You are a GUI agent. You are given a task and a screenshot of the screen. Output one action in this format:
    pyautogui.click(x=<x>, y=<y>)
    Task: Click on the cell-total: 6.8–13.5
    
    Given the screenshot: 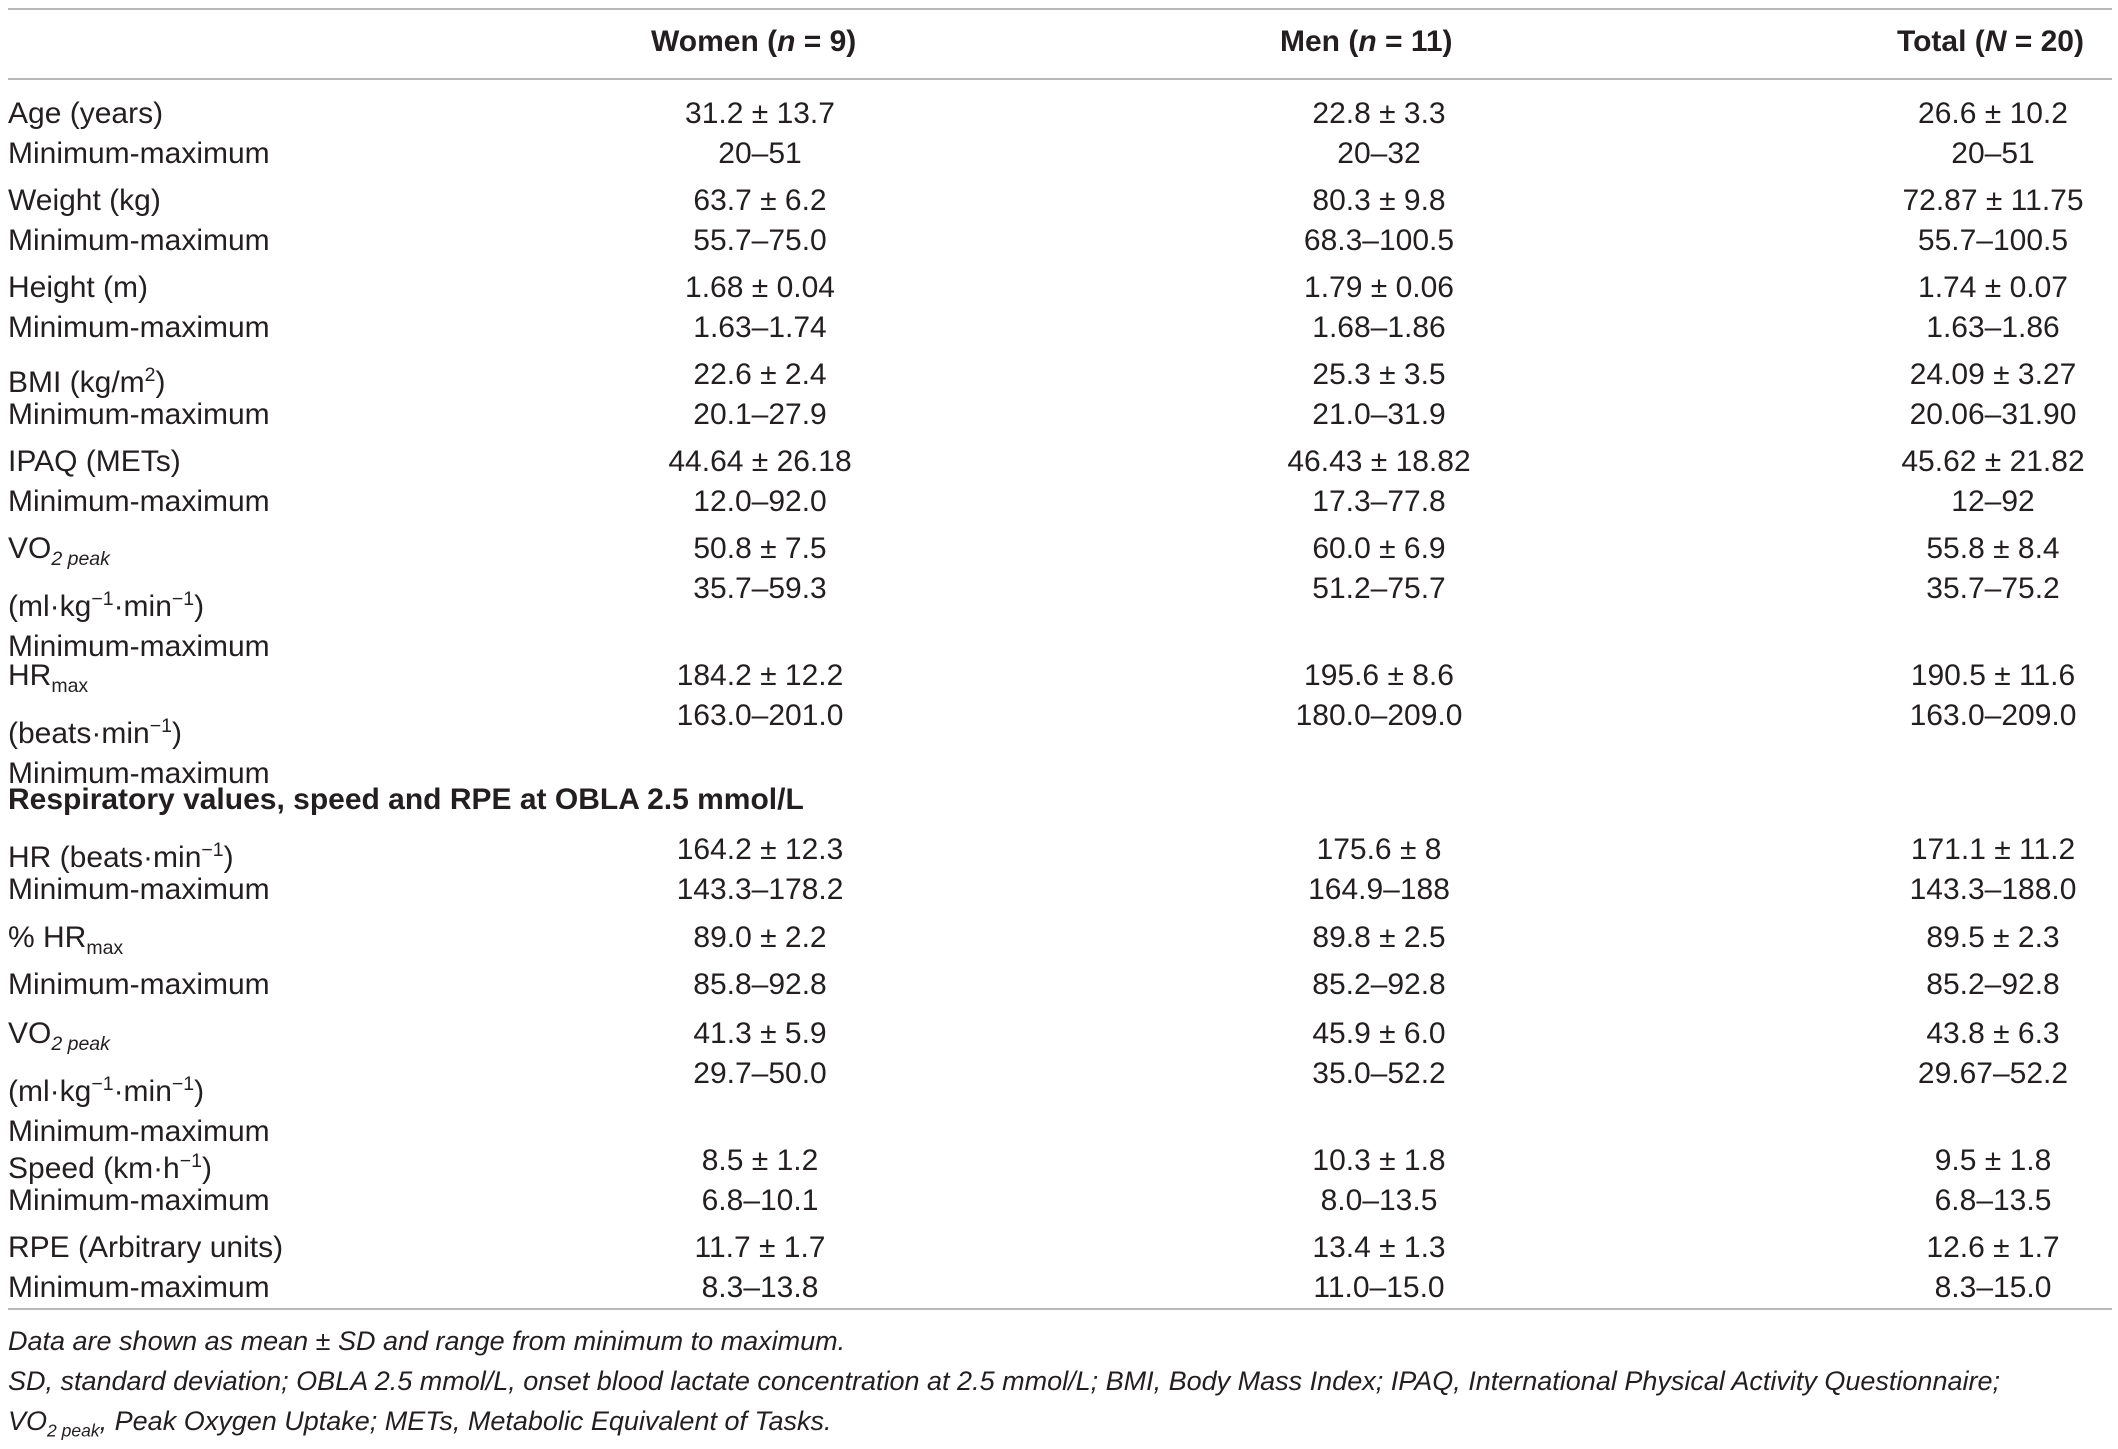 What is the action you would take?
    pyautogui.click(x=1993, y=1200)
    